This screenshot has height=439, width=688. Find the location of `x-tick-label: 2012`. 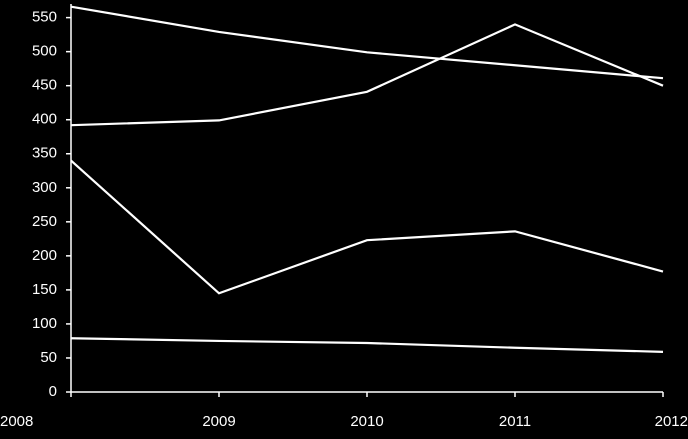

x-tick-label: 2012 is located at coordinates (671, 421).